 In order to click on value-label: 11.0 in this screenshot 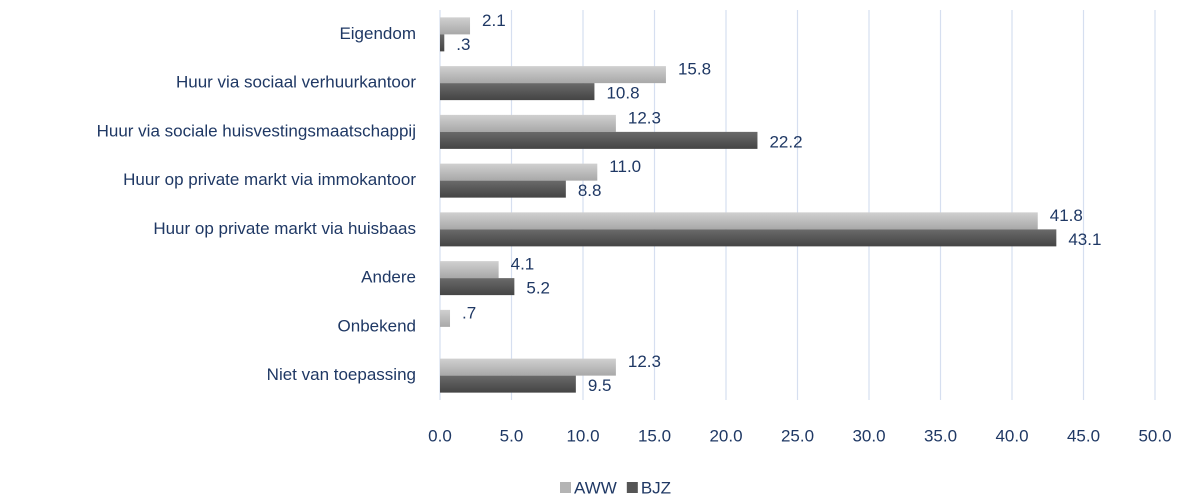, I will do `click(625, 166)`.